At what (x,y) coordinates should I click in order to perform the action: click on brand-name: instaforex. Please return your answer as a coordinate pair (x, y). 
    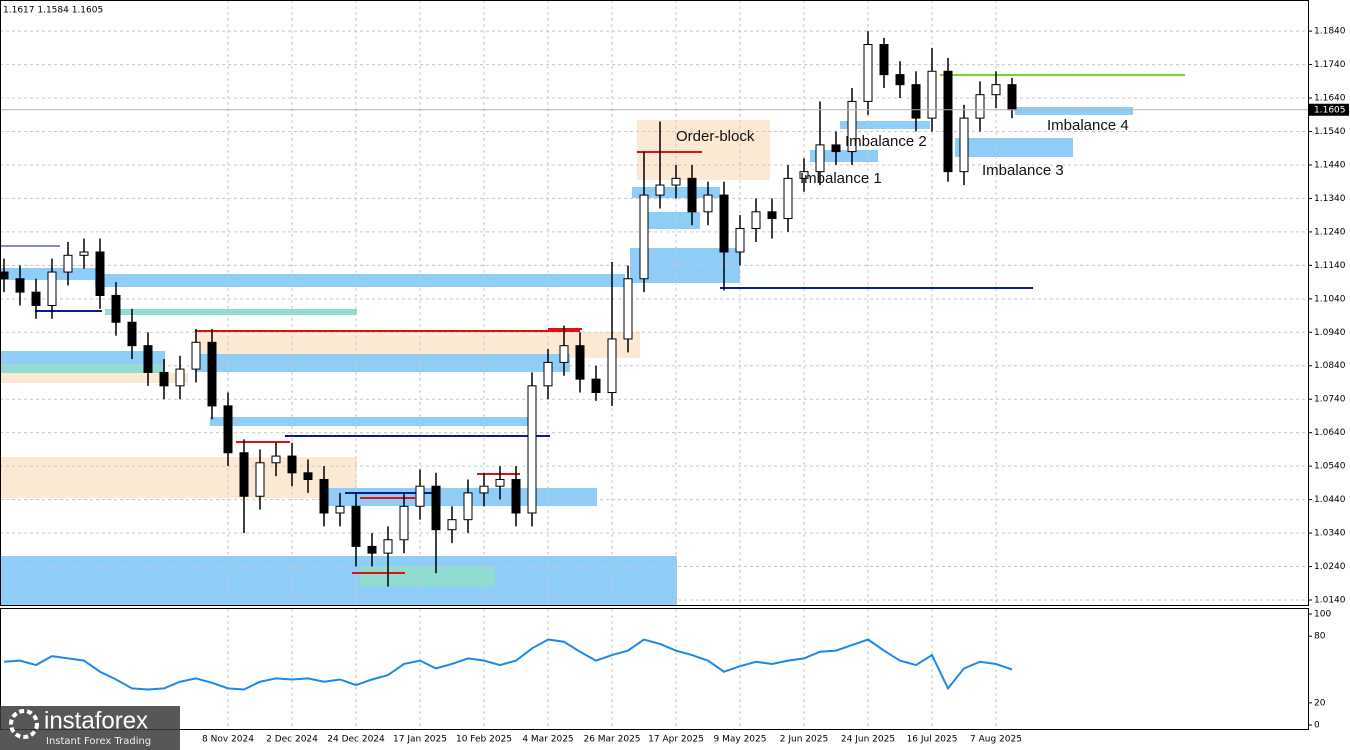
    Looking at the image, I should click on (96, 720).